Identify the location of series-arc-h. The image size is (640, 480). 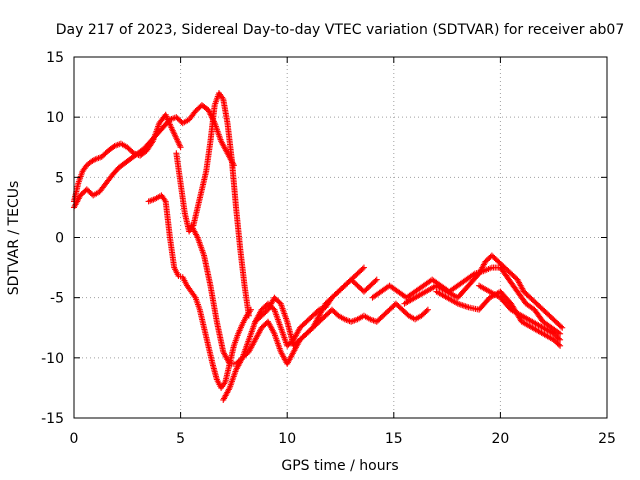
(466, 300).